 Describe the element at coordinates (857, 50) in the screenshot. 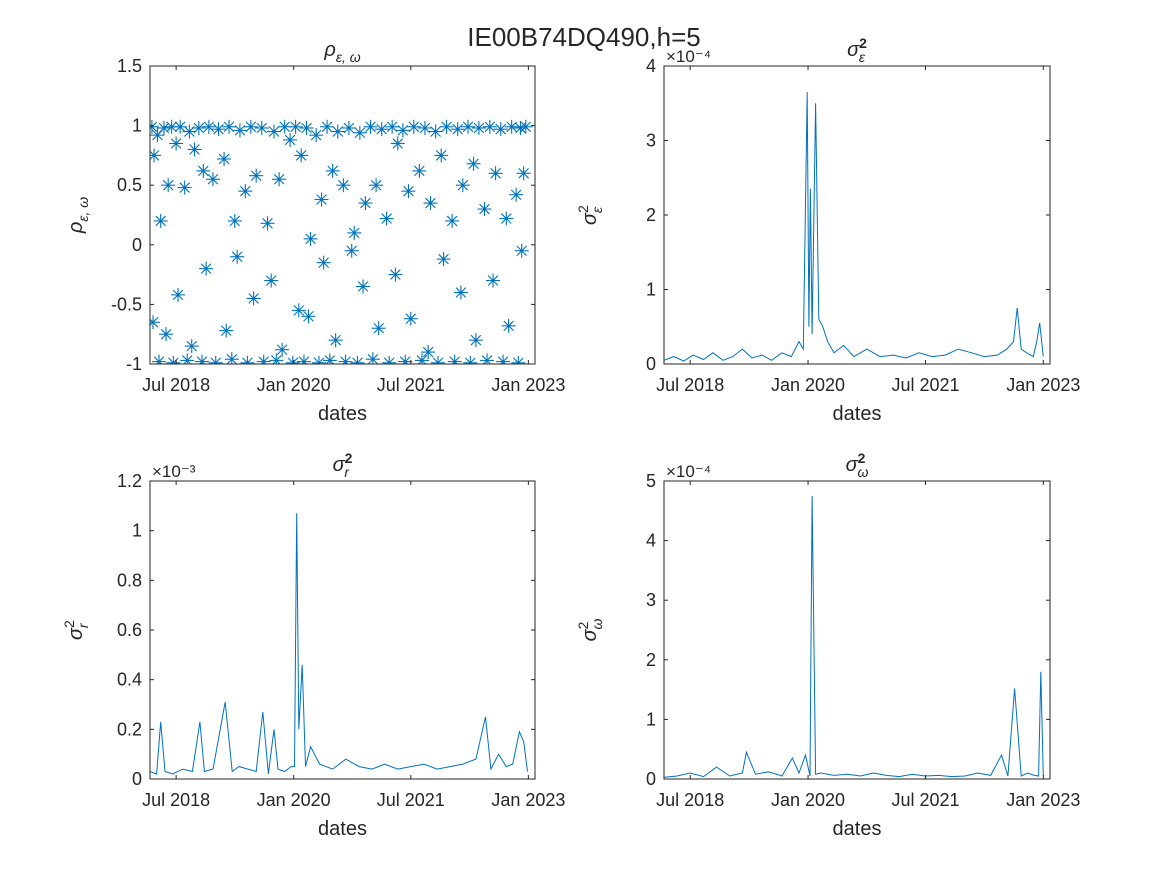

I see `panel-title: σ2 ε` at that location.